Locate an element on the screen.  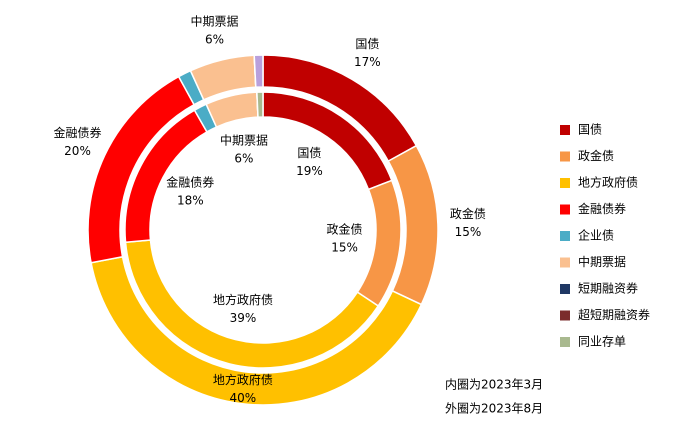
legend-label: 地方政府债 is located at coordinates (608, 182).